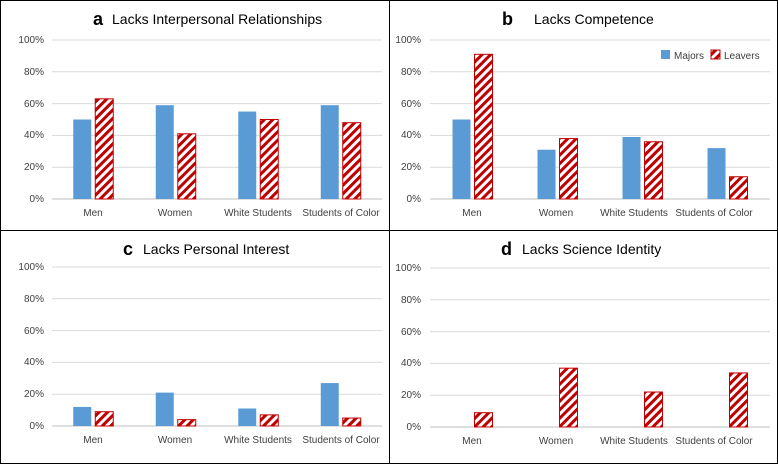 Image resolution: width=778 pixels, height=464 pixels. What do you see at coordinates (506, 249) in the screenshot?
I see `panel-d-letter: d` at bounding box center [506, 249].